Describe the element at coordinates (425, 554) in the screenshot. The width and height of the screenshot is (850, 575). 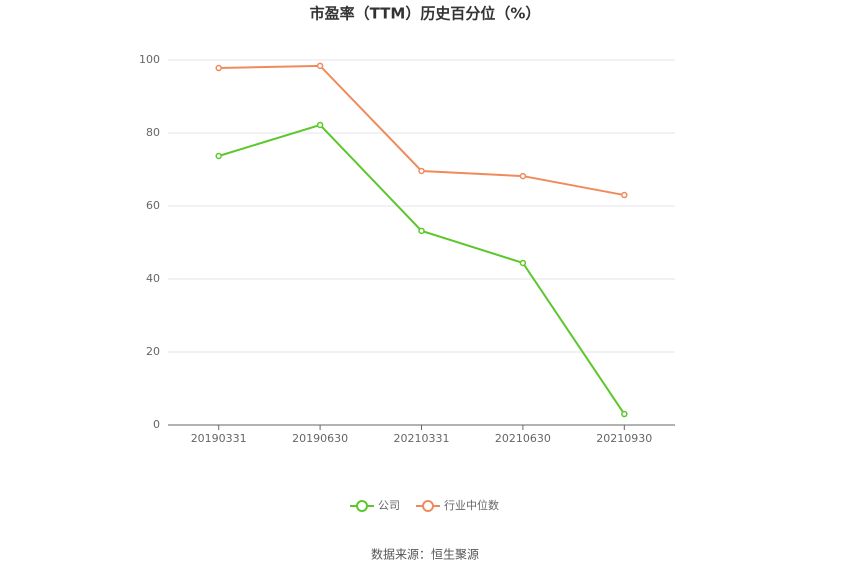
I see `source-note: 数据来源：恒生聚源` at that location.